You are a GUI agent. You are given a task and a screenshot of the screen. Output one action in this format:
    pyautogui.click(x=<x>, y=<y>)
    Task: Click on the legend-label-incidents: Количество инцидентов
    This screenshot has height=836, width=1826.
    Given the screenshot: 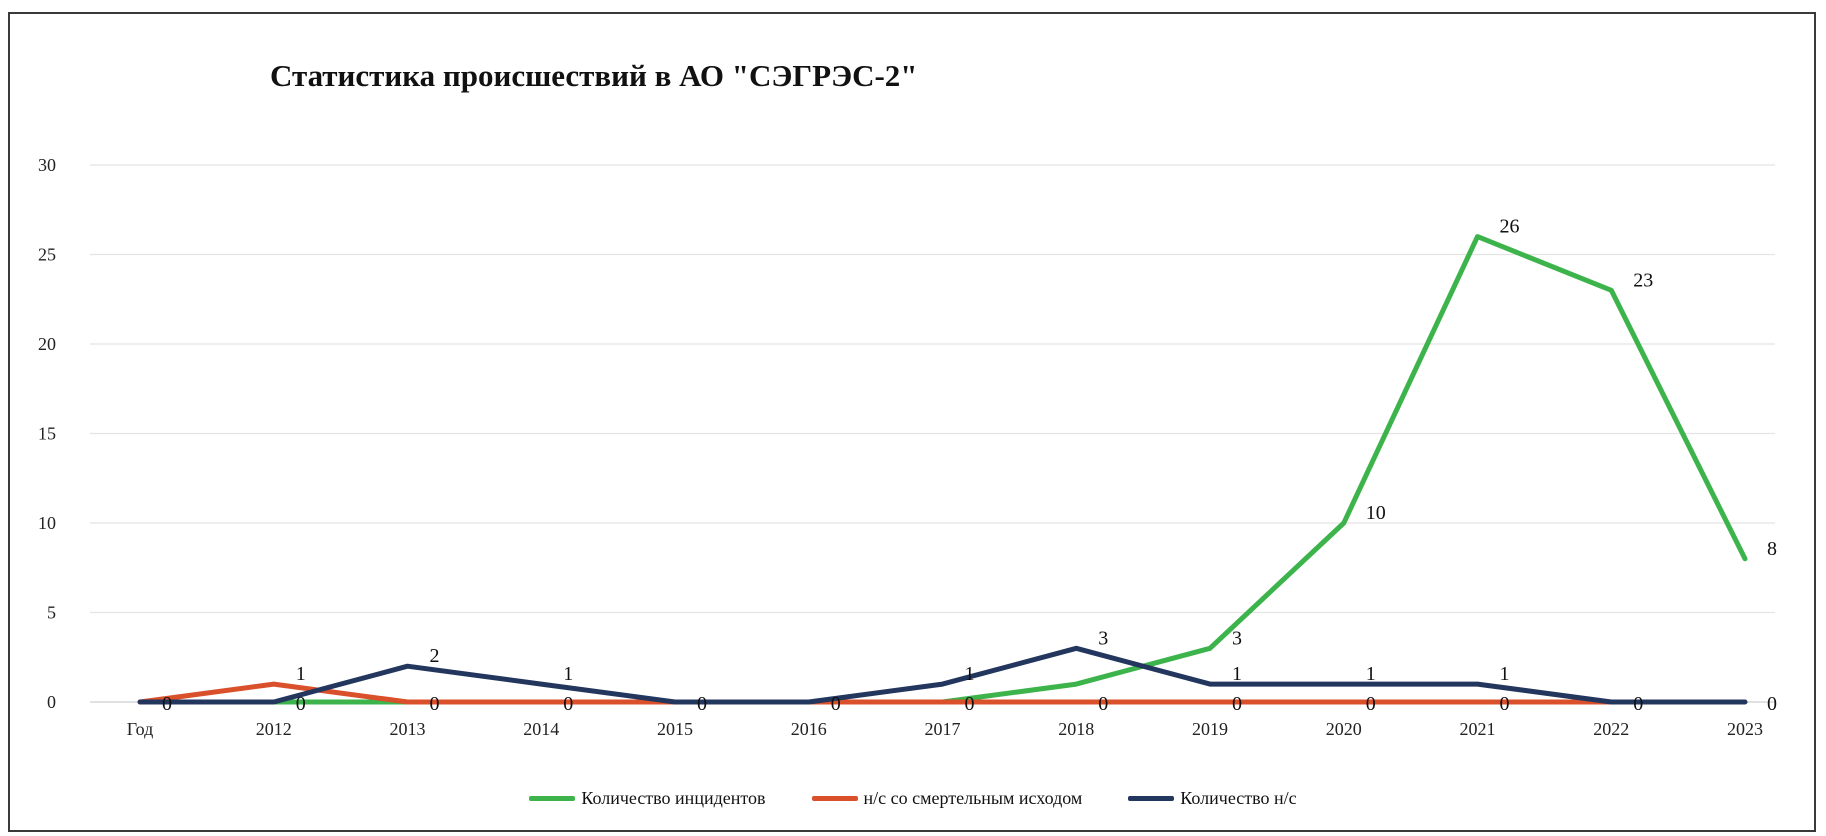 What is the action you would take?
    pyautogui.click(x=673, y=798)
    